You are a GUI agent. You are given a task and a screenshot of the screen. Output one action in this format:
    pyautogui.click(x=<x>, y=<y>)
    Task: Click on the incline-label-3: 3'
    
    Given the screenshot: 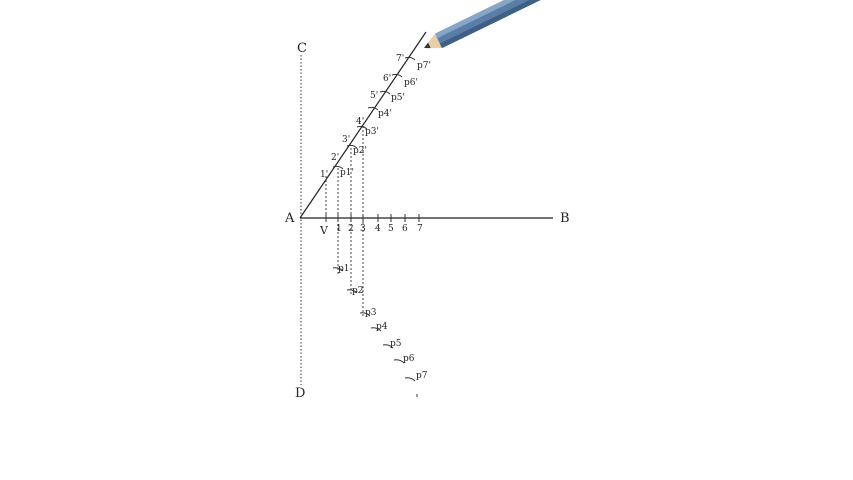 What is the action you would take?
    pyautogui.click(x=346, y=140)
    